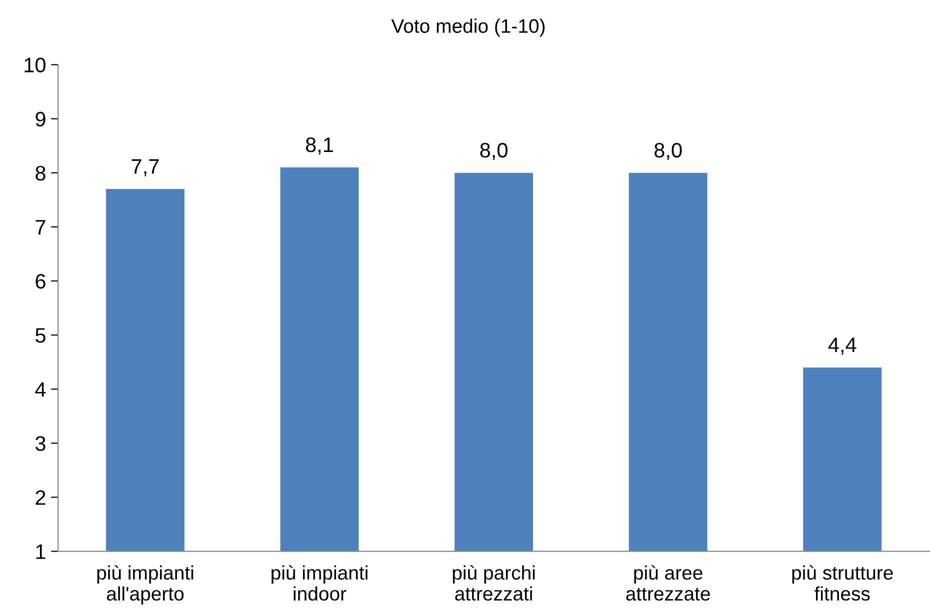  What do you see at coordinates (41, 227) in the screenshot?
I see `y-tick-label: 7` at bounding box center [41, 227].